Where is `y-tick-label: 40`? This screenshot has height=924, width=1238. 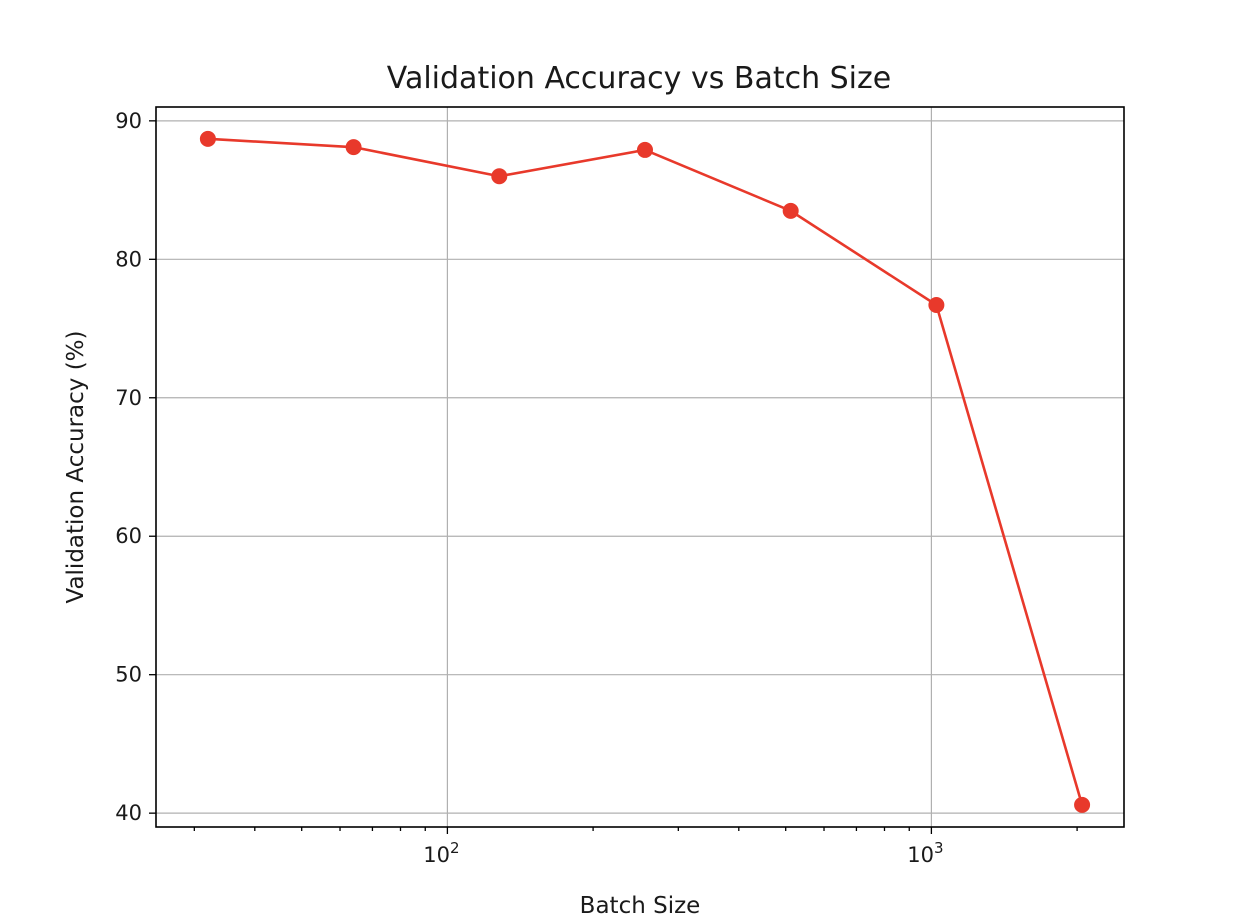 y-tick-label: 40 is located at coordinates (128, 813).